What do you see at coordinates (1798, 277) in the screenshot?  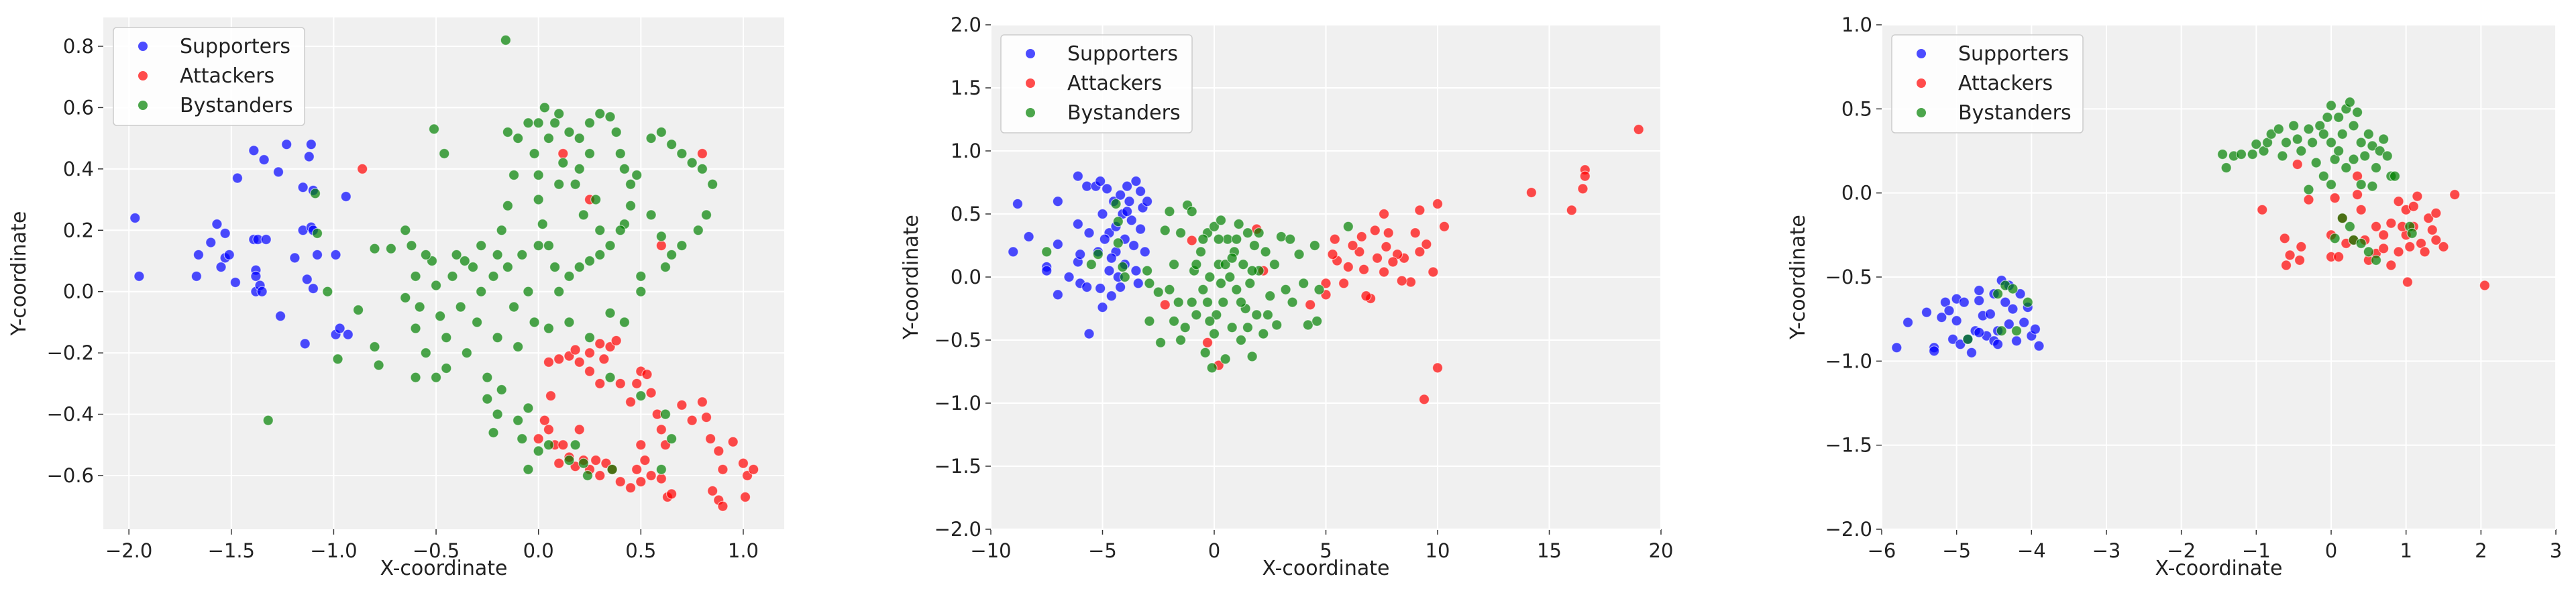 I see `y-axis-label: Y-coordinate` at bounding box center [1798, 277].